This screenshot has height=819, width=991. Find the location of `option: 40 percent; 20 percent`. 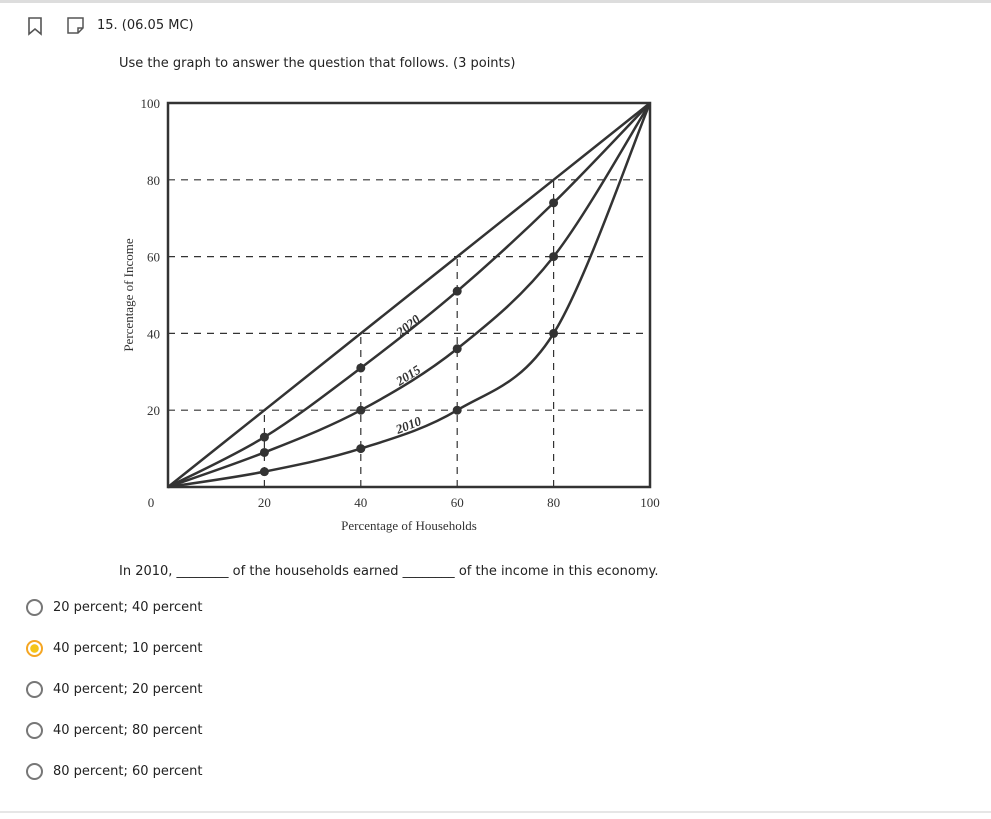

option: 40 percent; 20 percent is located at coordinates (114, 689).